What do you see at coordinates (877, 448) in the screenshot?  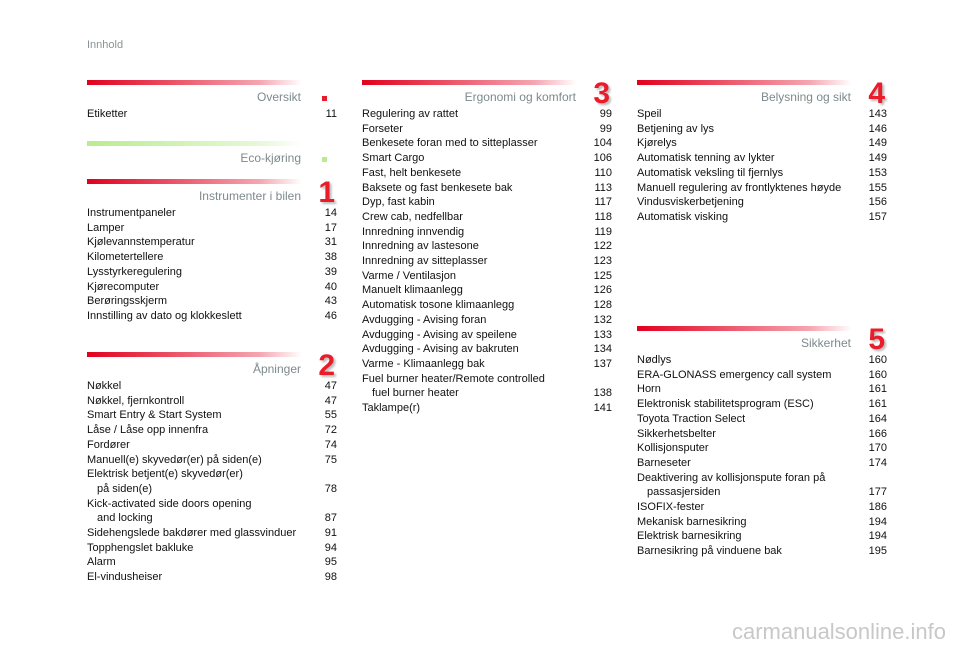 I see `entry-page: 170` at bounding box center [877, 448].